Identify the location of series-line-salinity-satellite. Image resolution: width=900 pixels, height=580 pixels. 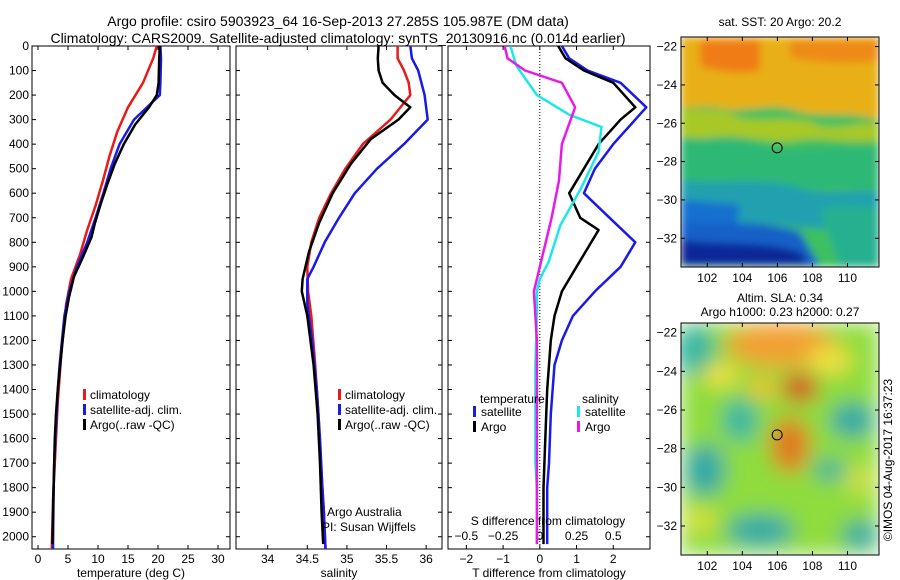
(556, 295).